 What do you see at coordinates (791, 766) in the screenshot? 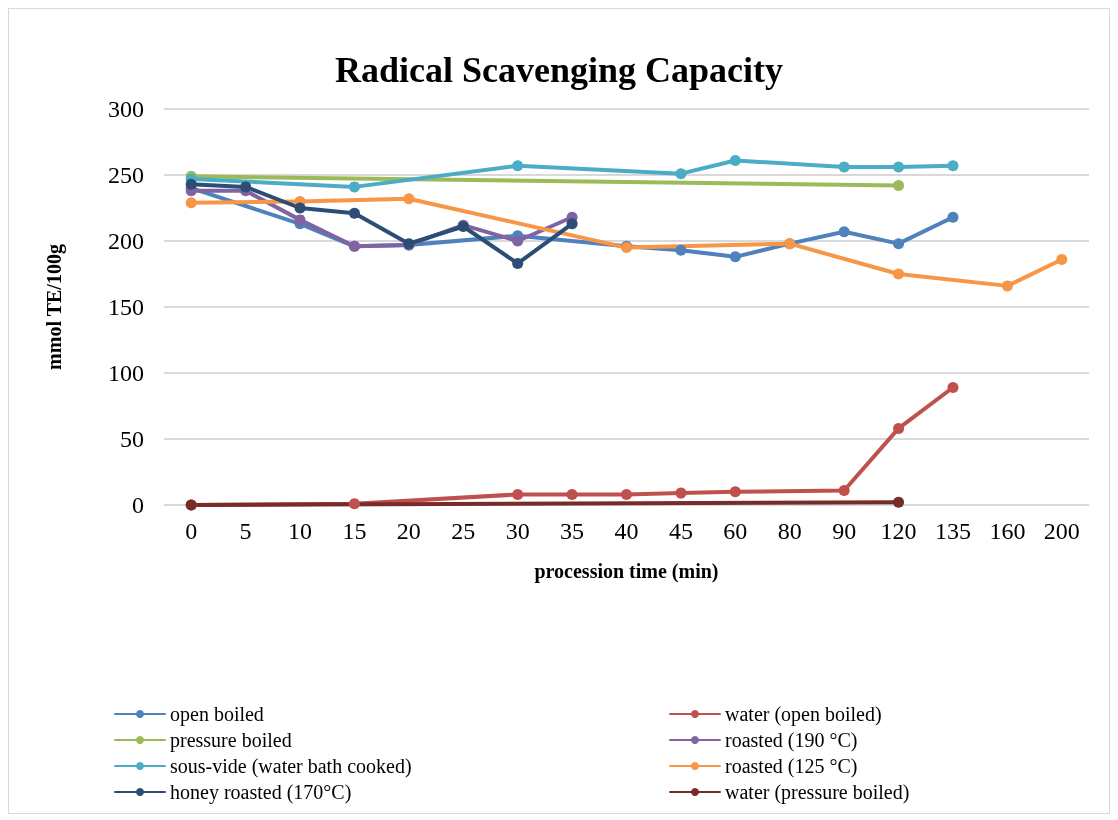
I see `legend-label: roasted (125 °C)` at bounding box center [791, 766].